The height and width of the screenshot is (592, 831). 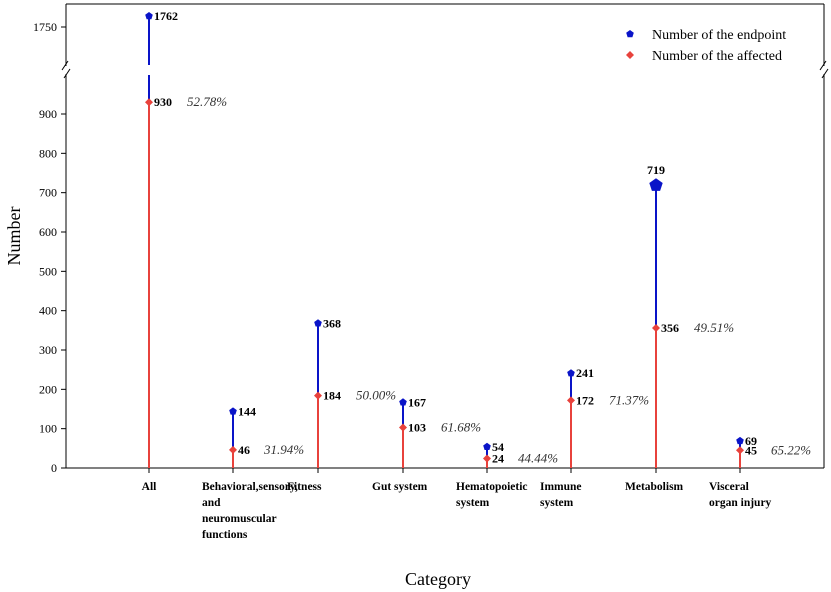 What do you see at coordinates (48, 193) in the screenshot?
I see `y-tick-label-700: 700` at bounding box center [48, 193].